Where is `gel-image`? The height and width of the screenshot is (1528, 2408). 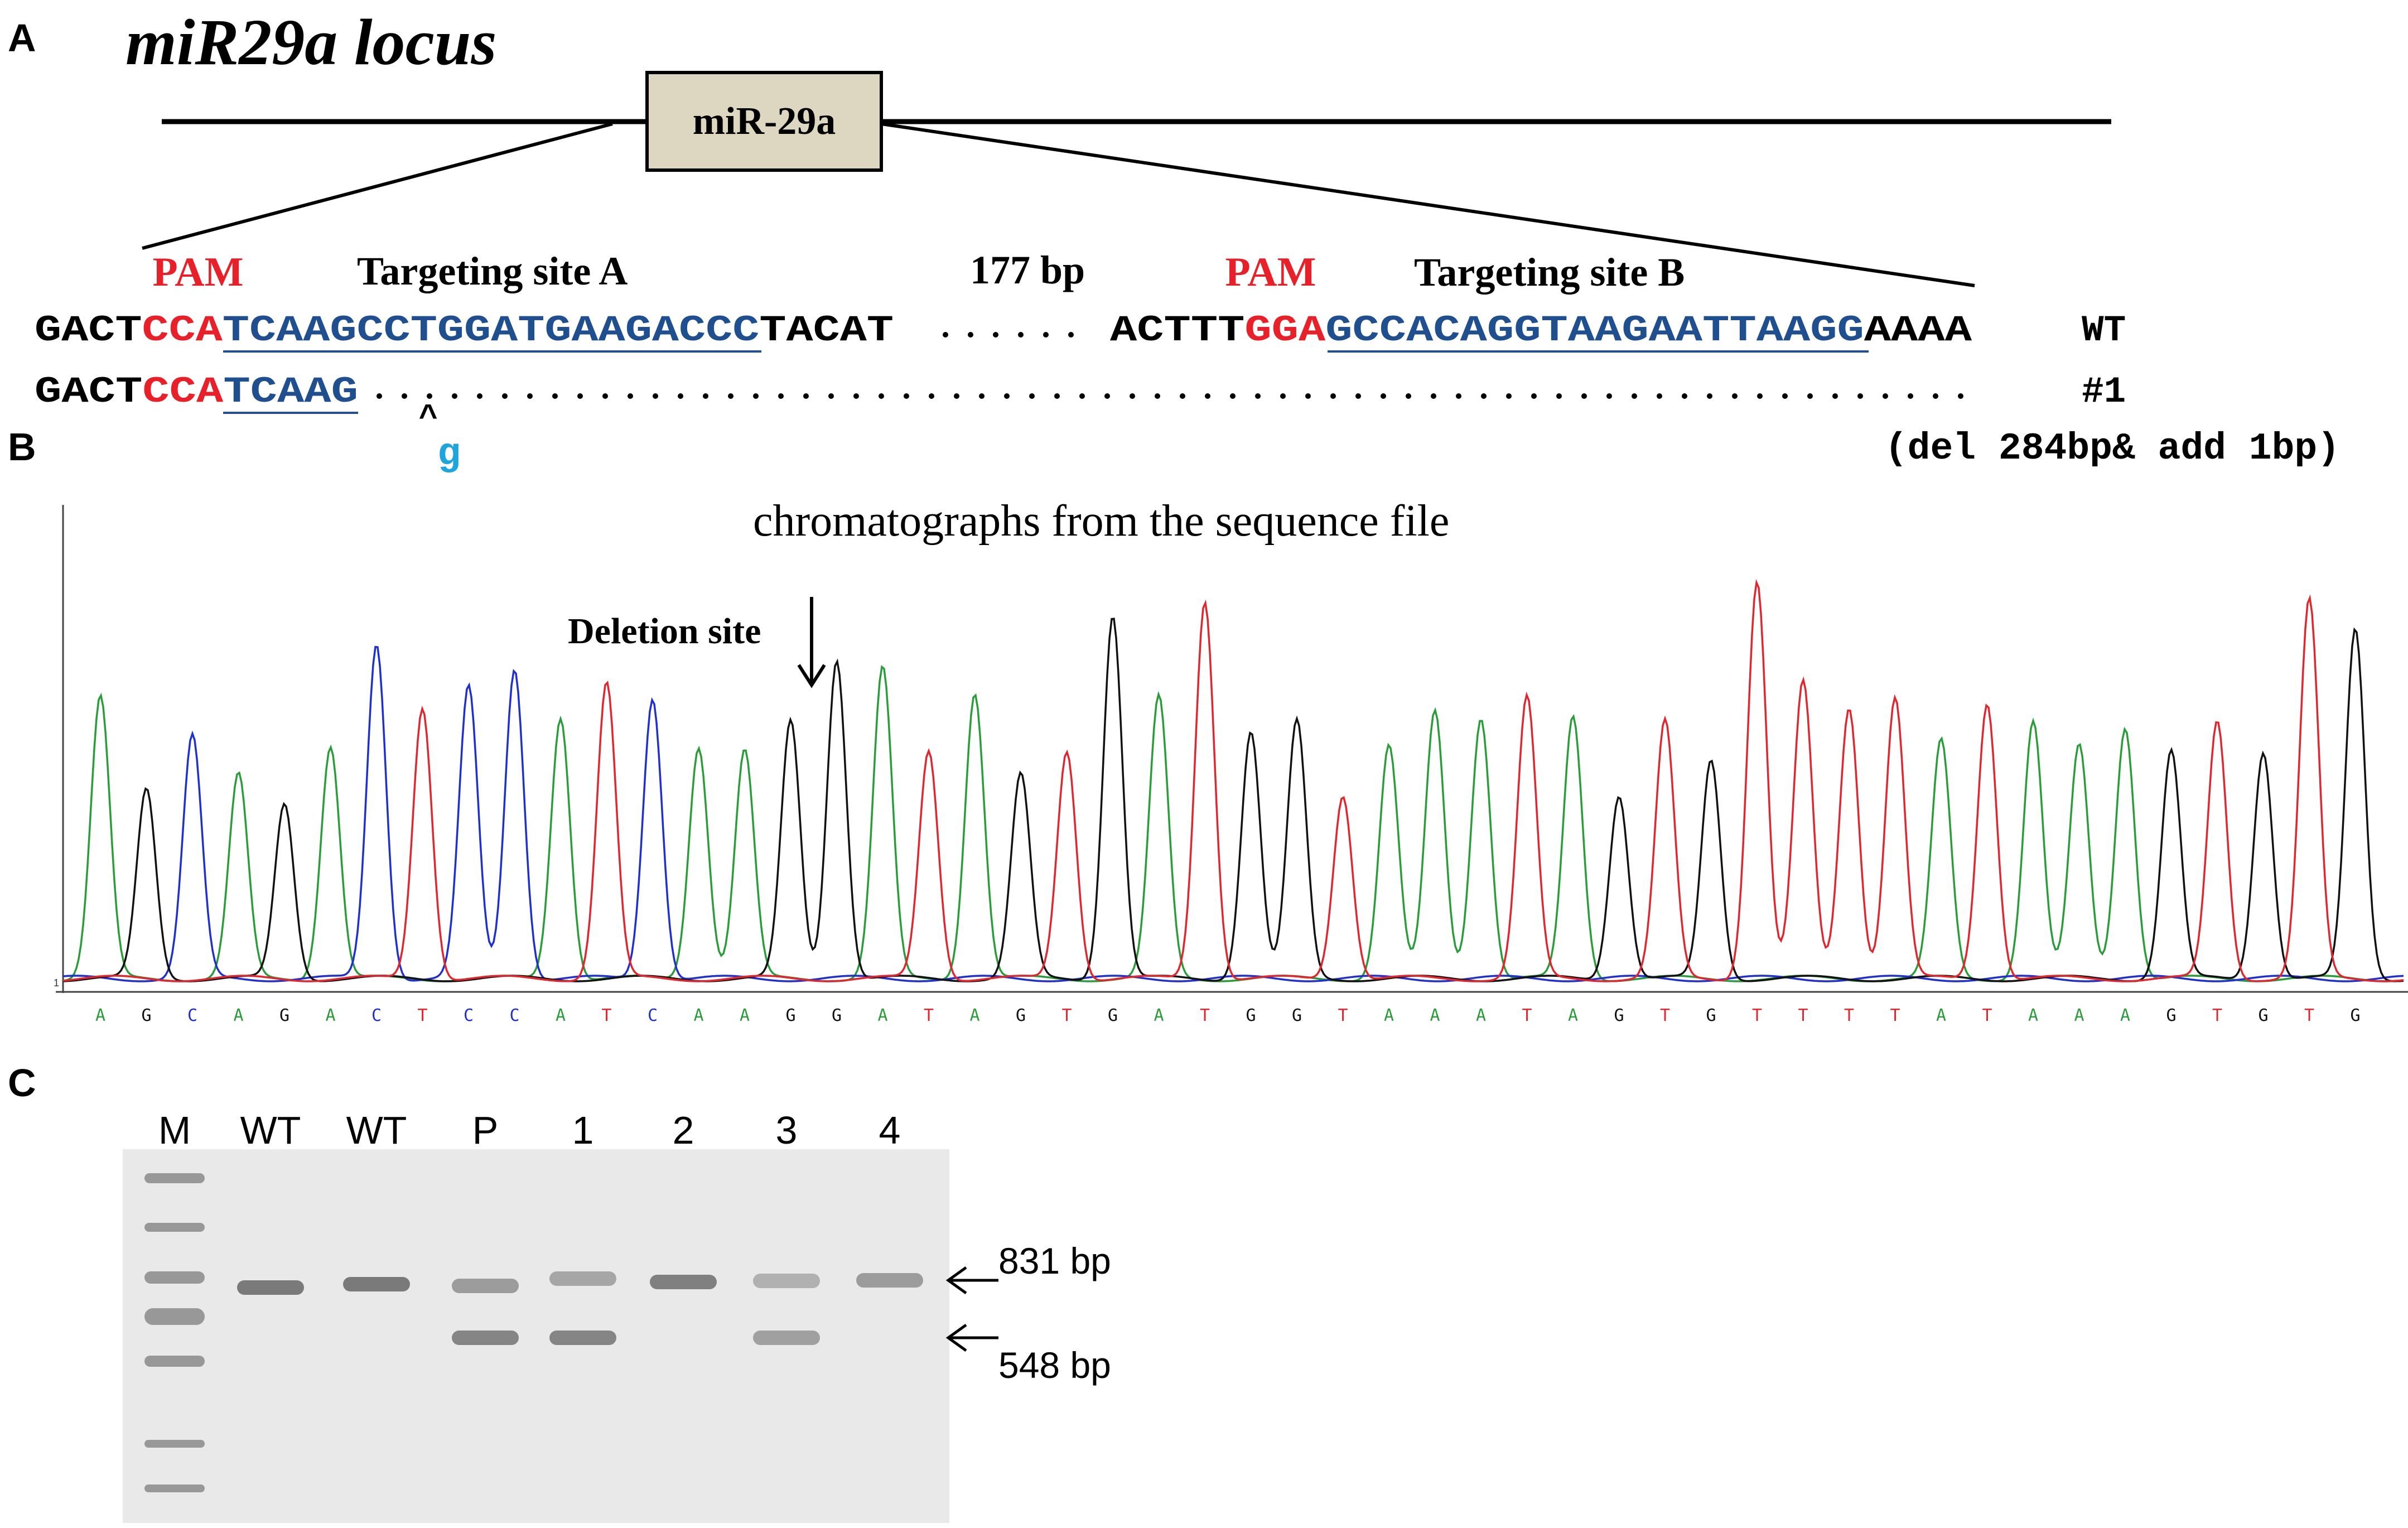
gel-image is located at coordinates (536, 1336).